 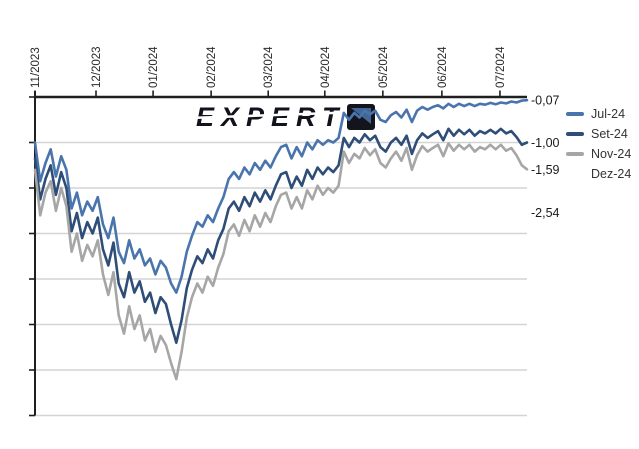 What do you see at coordinates (384, 67) in the screenshot?
I see `x-tick-label: 05/2024` at bounding box center [384, 67].